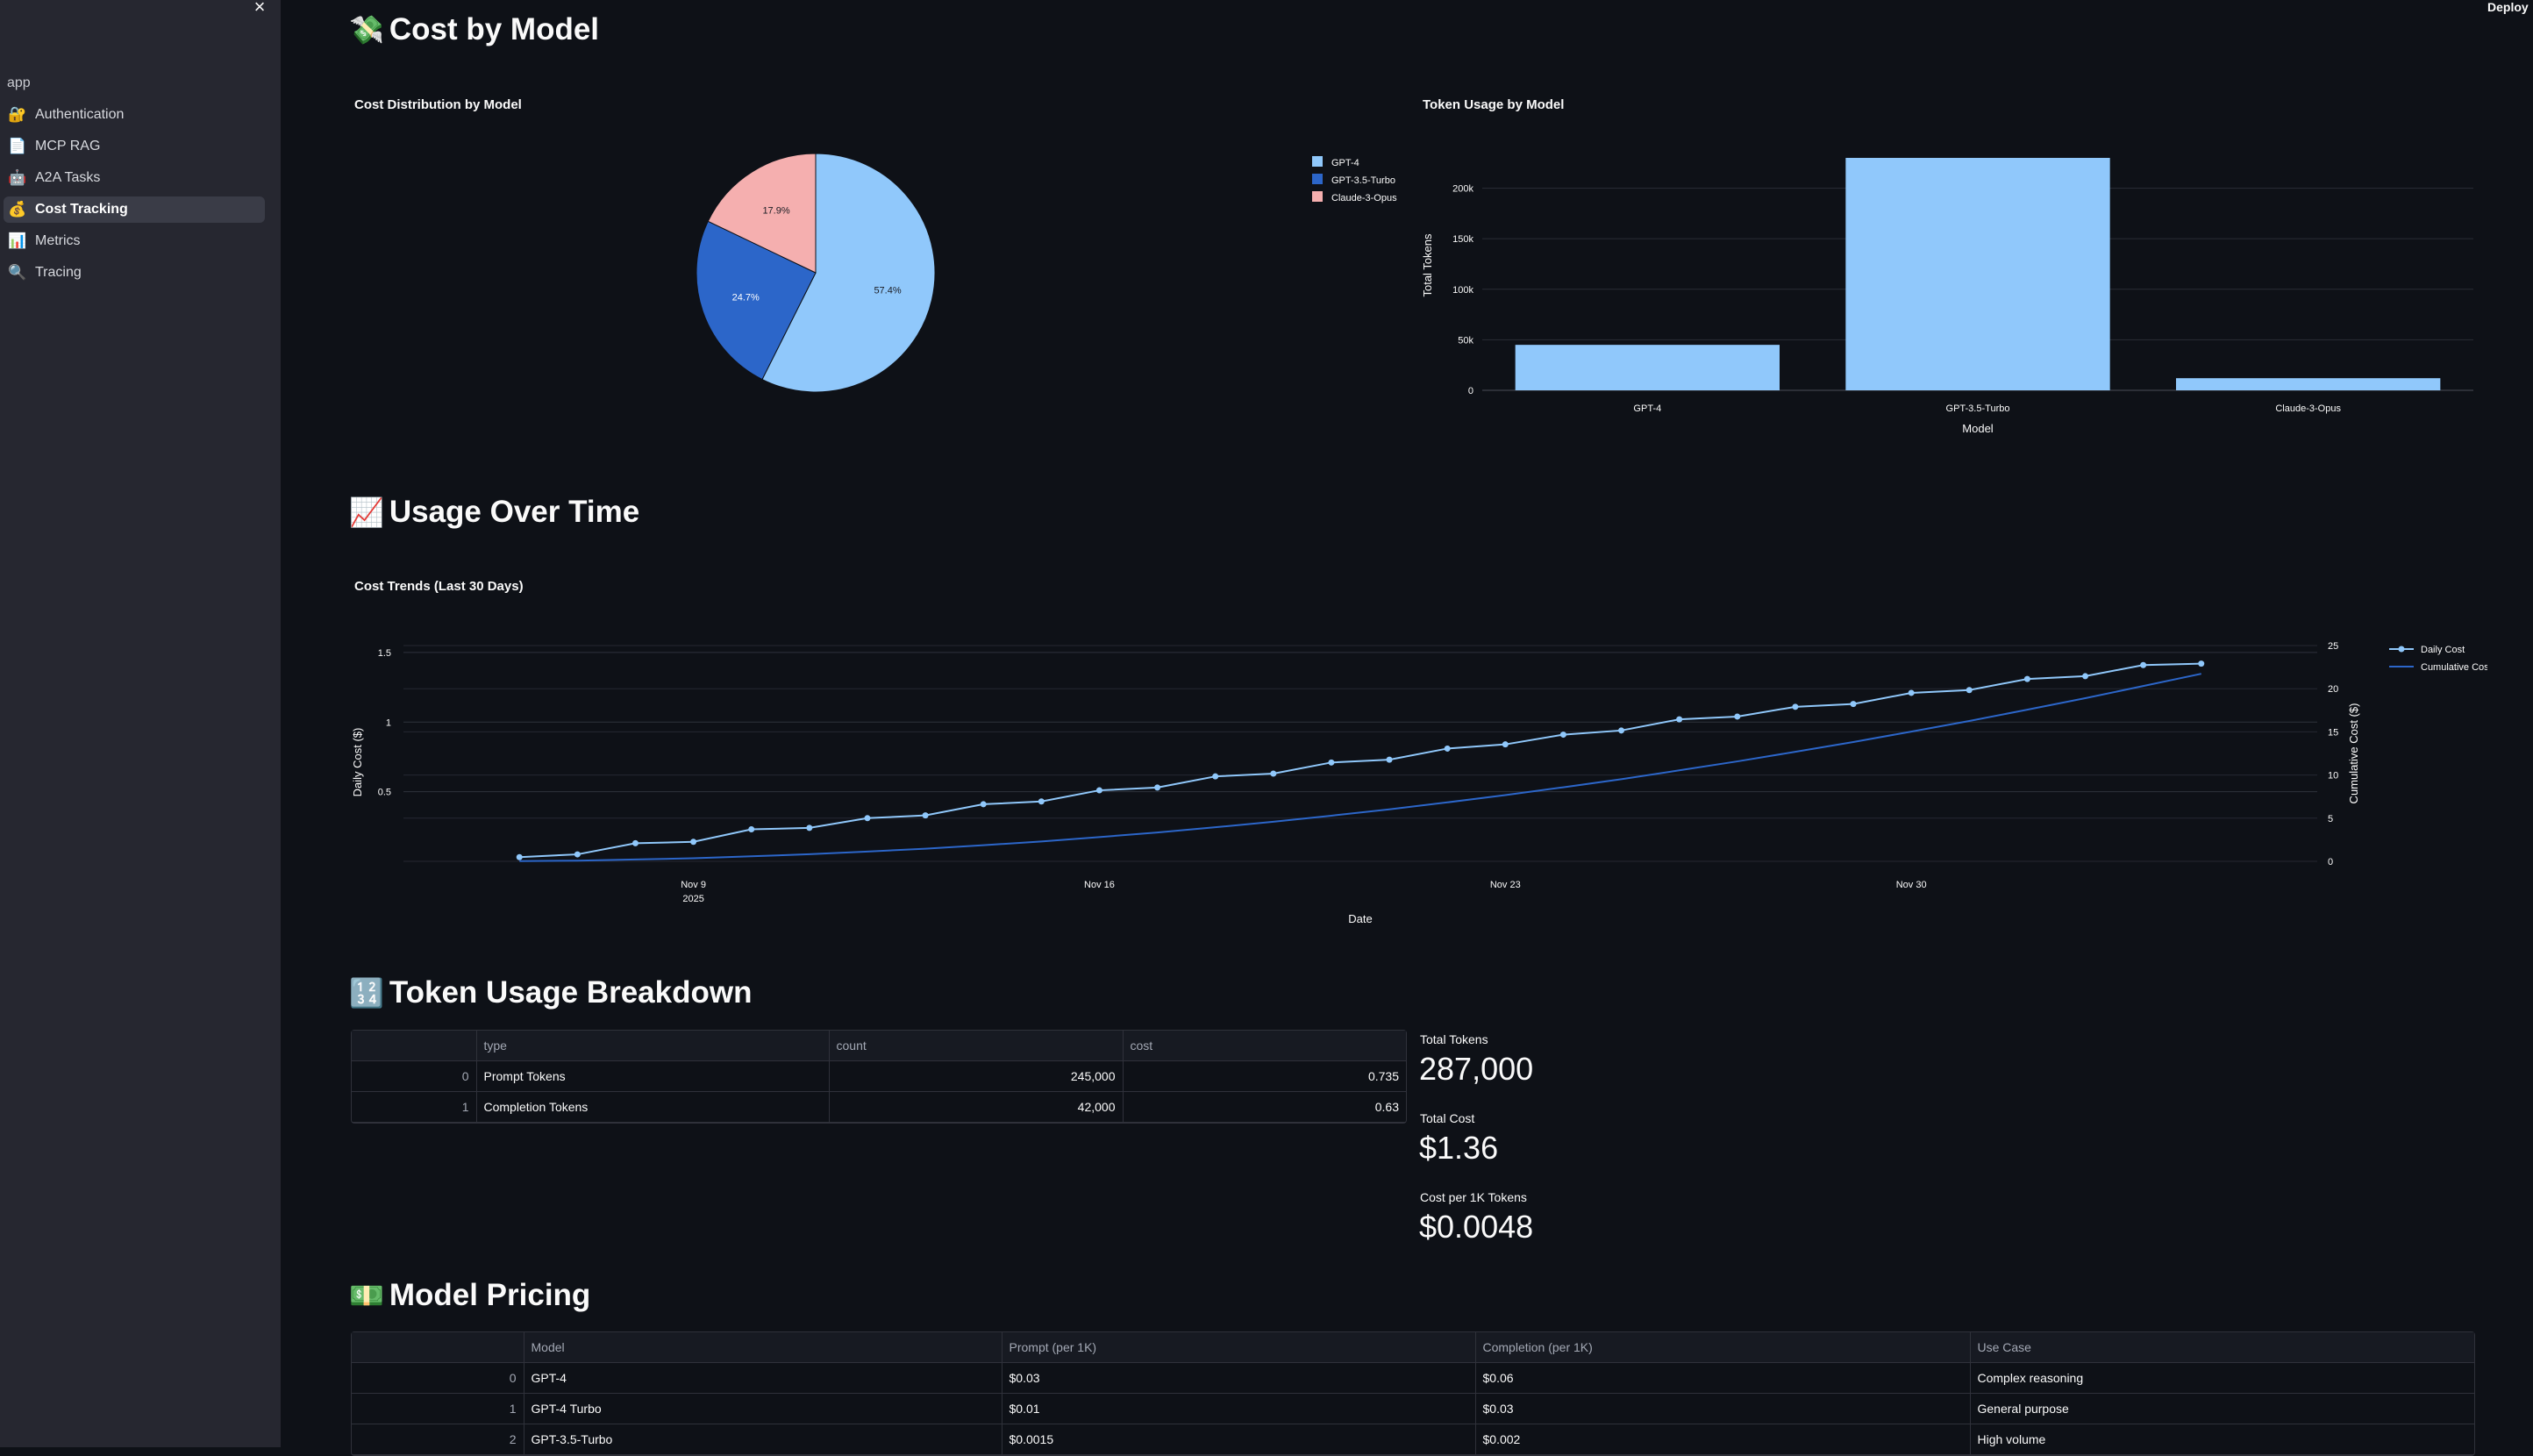 The image size is (2533, 1456). What do you see at coordinates (1239, 1347) in the screenshot?
I see `column-header: Prompt (per 1K)` at bounding box center [1239, 1347].